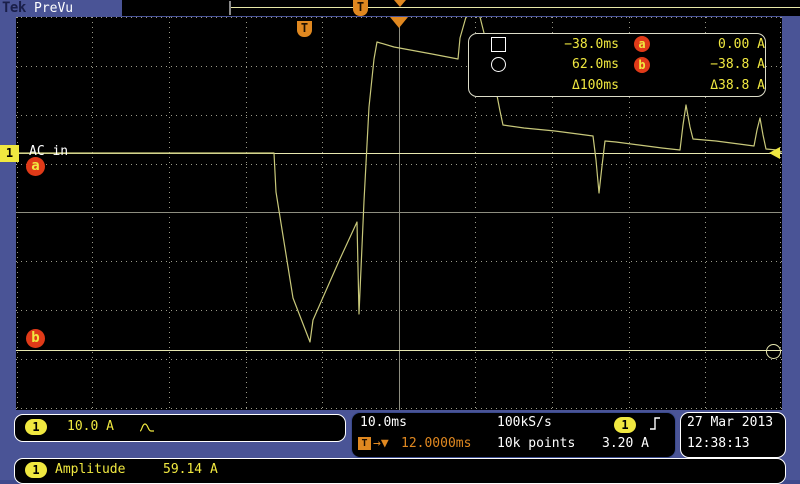 The width and height of the screenshot is (800, 484). Describe the element at coordinates (54, 8) in the screenshot. I see `acquisition-mode-label: PreVu` at that location.